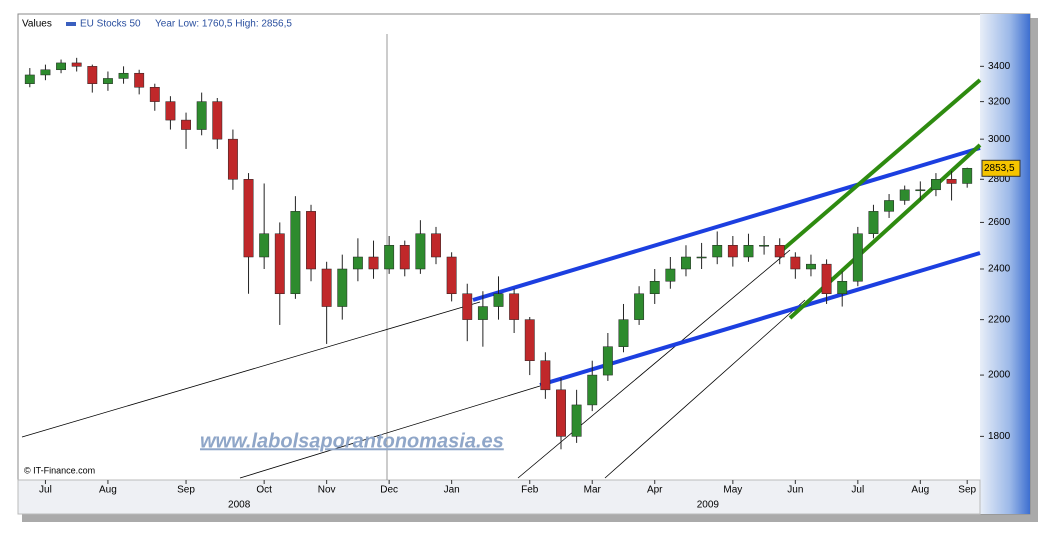 This screenshot has width=1047, height=534. Describe the element at coordinates (999, 101) in the screenshot. I see `y-tick-label: 3200` at that location.